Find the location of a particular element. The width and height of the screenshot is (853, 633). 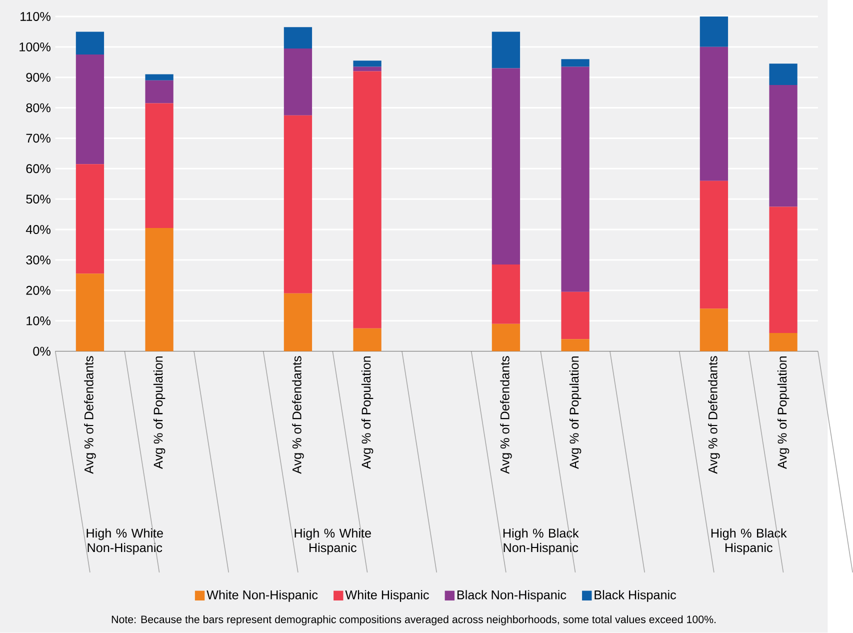

text: High % Black Hispanic is located at coordinates (749, 541).